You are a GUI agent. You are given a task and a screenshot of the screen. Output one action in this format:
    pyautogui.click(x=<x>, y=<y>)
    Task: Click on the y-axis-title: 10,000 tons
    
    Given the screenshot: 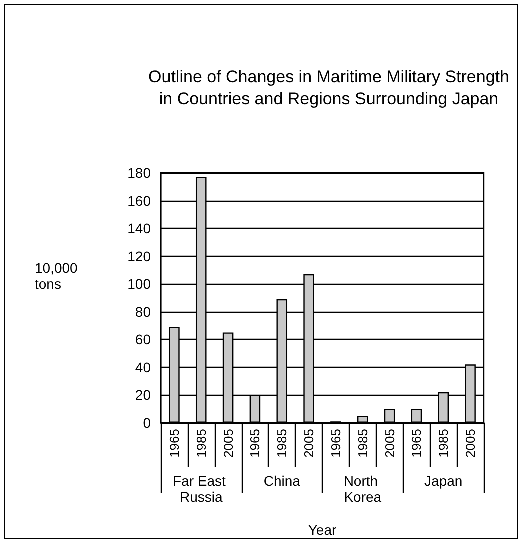 What is the action you would take?
    pyautogui.click(x=58, y=276)
    